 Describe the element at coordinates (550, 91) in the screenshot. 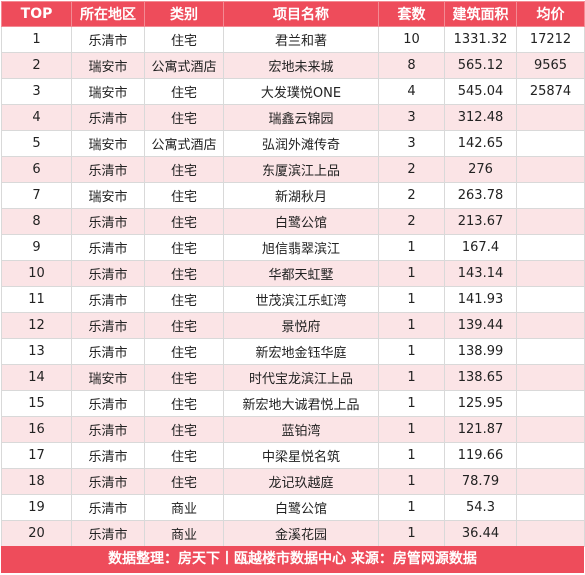

I see `cell-price: 25874` at that location.